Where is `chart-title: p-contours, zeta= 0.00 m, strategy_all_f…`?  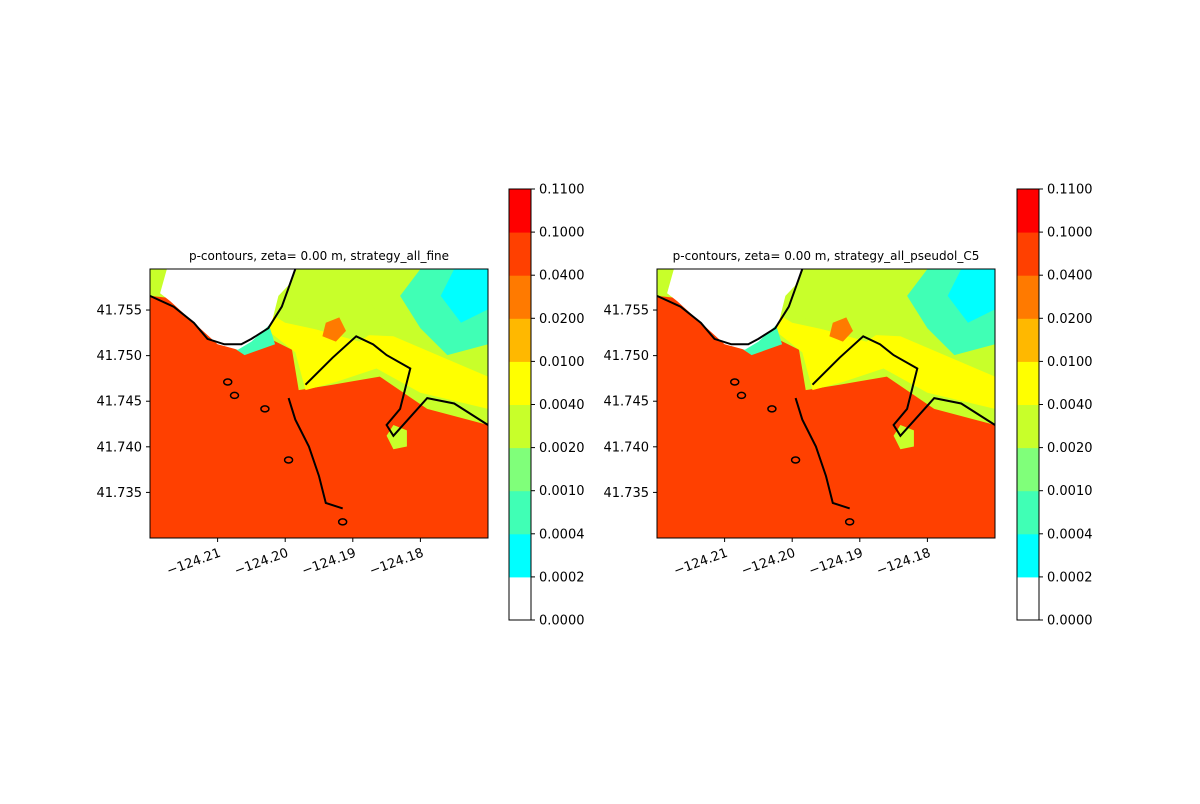
chart-title: p-contours, zeta= 0.00 m, strategy_all_f… is located at coordinates (319, 256).